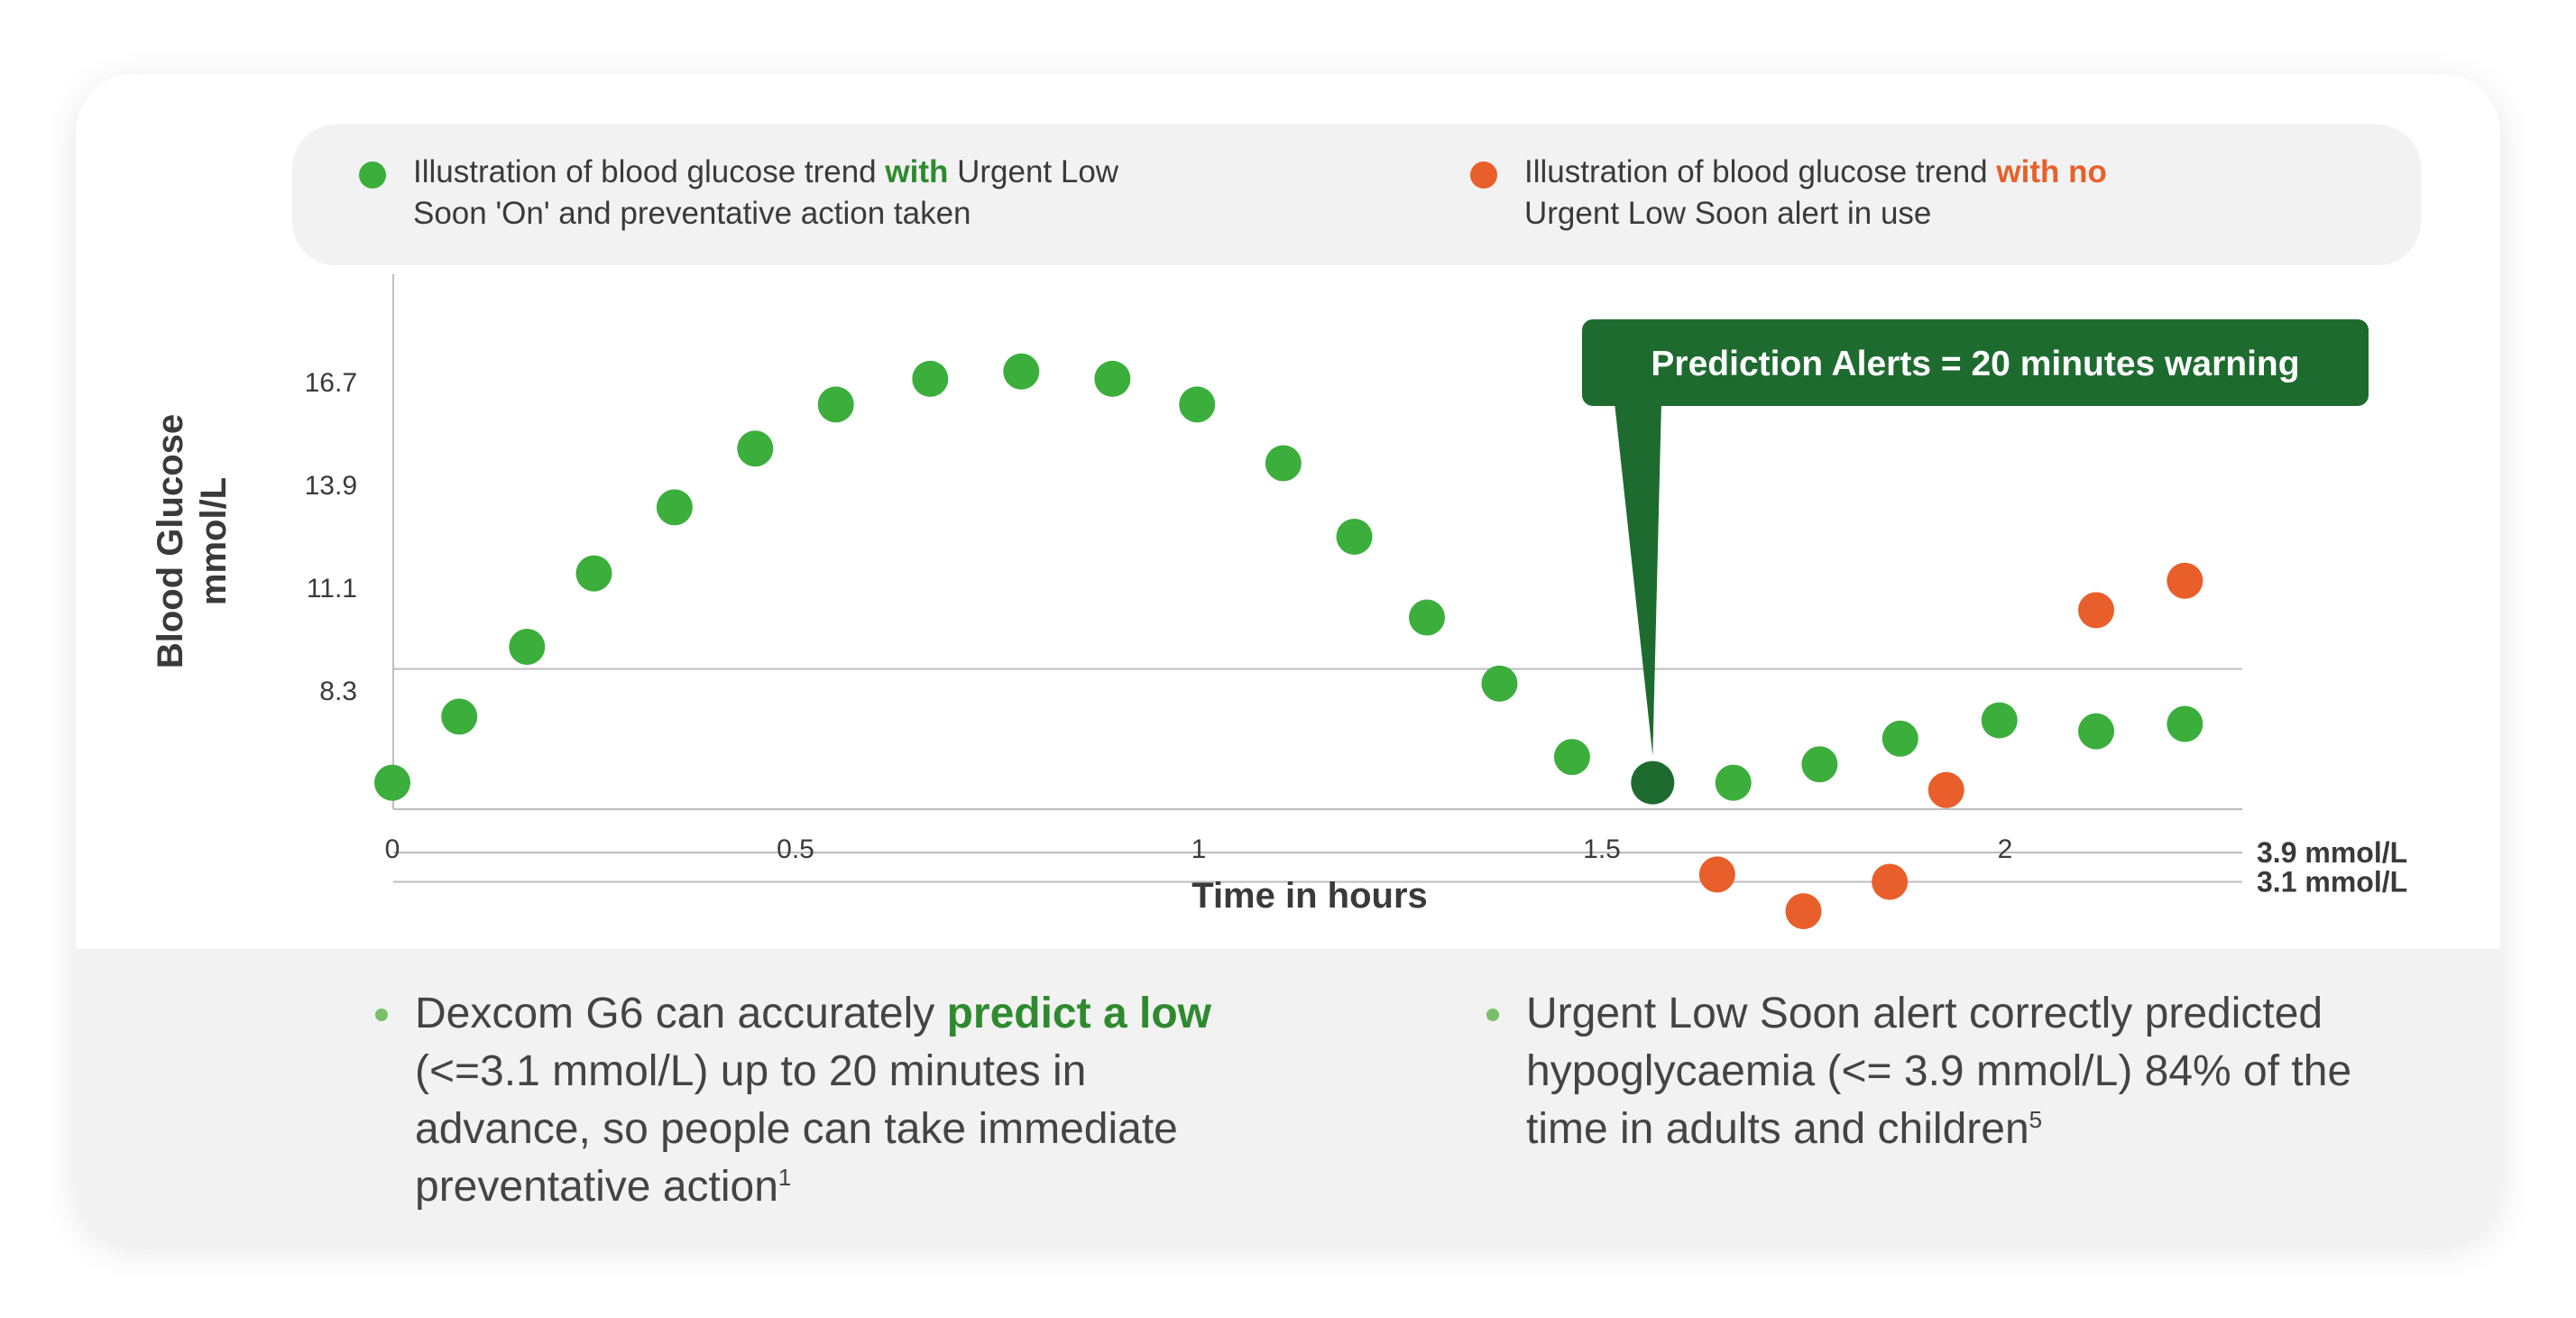  I want to click on callout-text: Prediction Alerts = 20 minutes warning, so click(1975, 364).